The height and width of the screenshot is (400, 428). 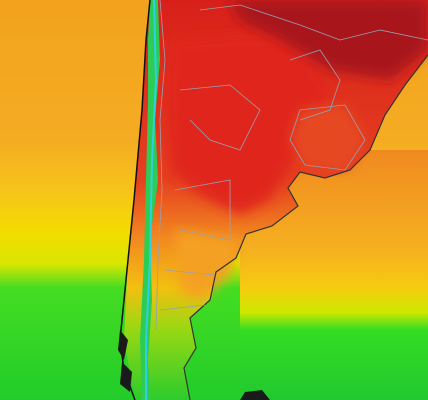 What do you see at coordinates (160, 165) in the screenshot?
I see `chile-argentina-border` at bounding box center [160, 165].